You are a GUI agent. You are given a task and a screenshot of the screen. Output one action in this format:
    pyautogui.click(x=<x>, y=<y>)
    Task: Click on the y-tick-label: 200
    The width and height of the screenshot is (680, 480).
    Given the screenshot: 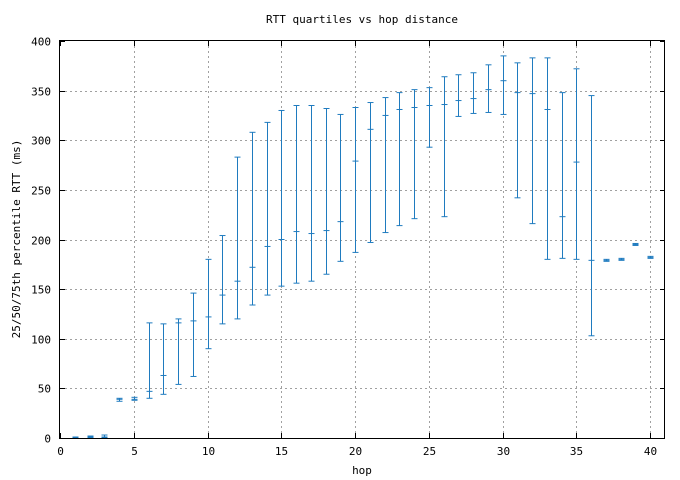 What is the action you would take?
    pyautogui.click(x=41, y=241)
    